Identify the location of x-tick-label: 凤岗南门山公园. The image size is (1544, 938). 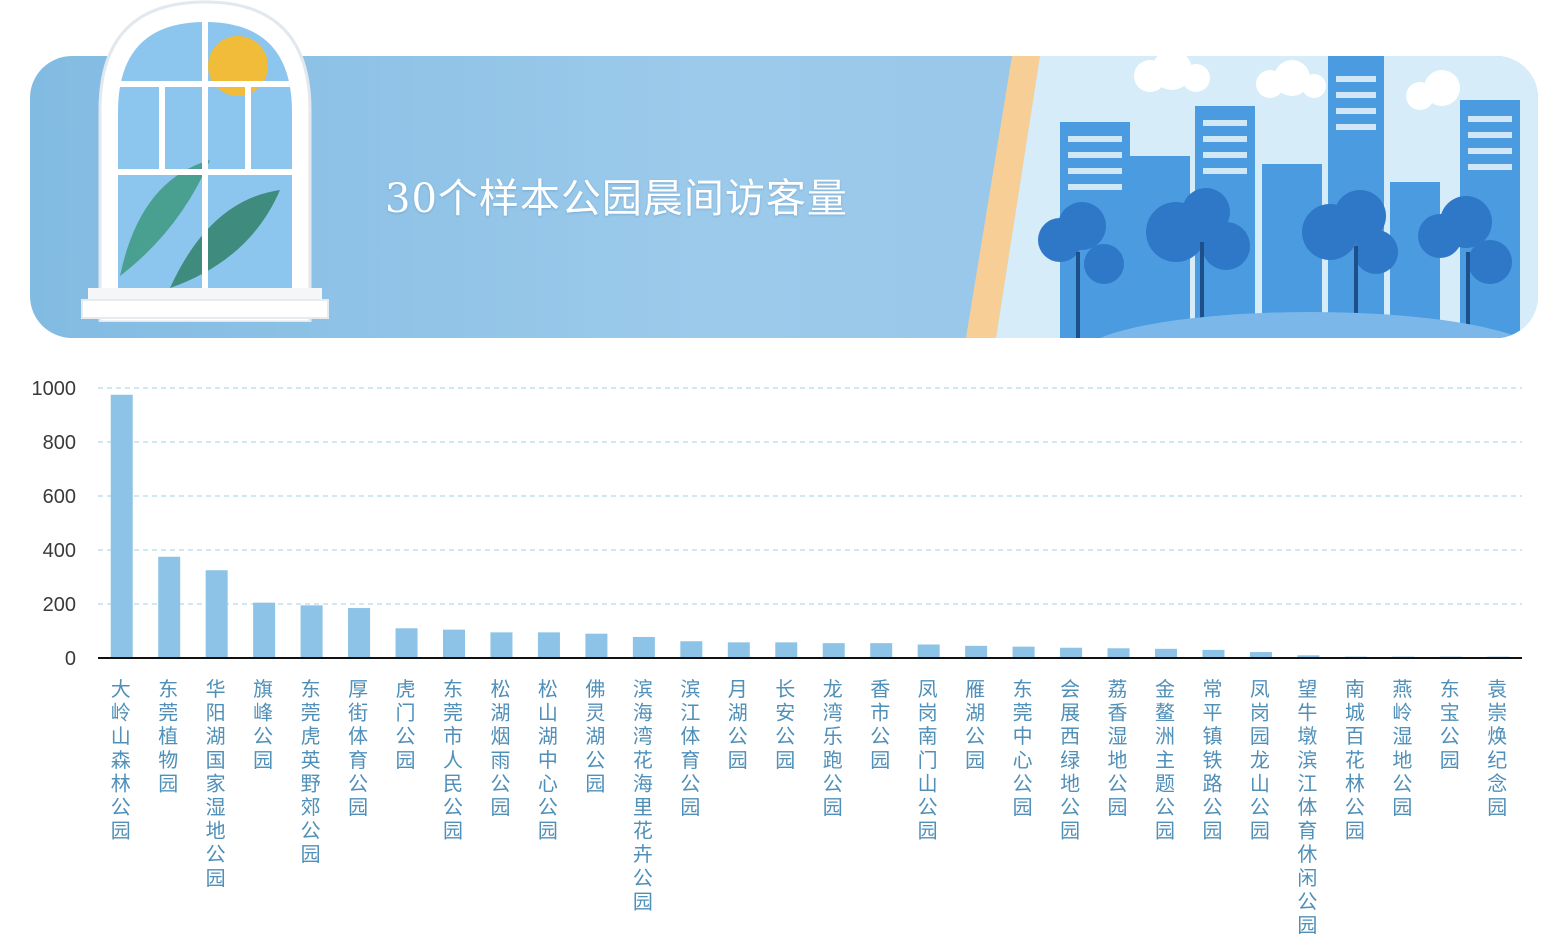
(928, 760).